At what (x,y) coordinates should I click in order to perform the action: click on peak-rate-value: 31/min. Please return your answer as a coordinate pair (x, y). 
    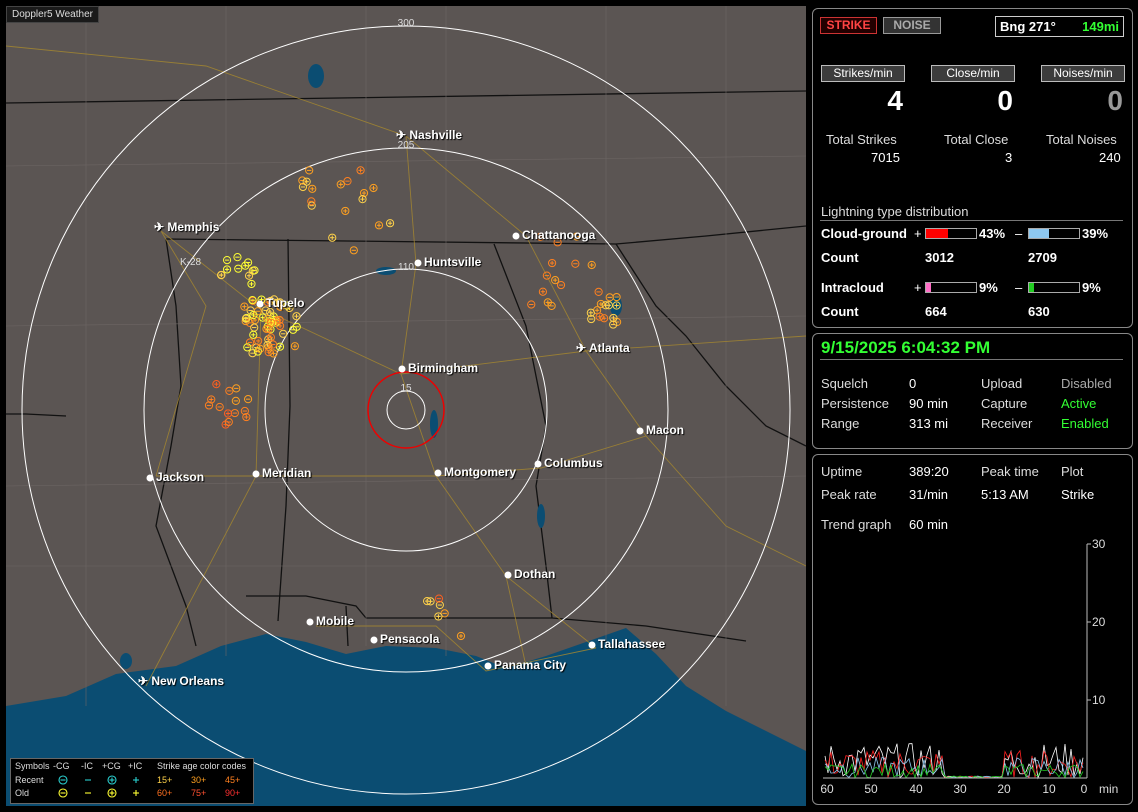
    Looking at the image, I should click on (929, 494).